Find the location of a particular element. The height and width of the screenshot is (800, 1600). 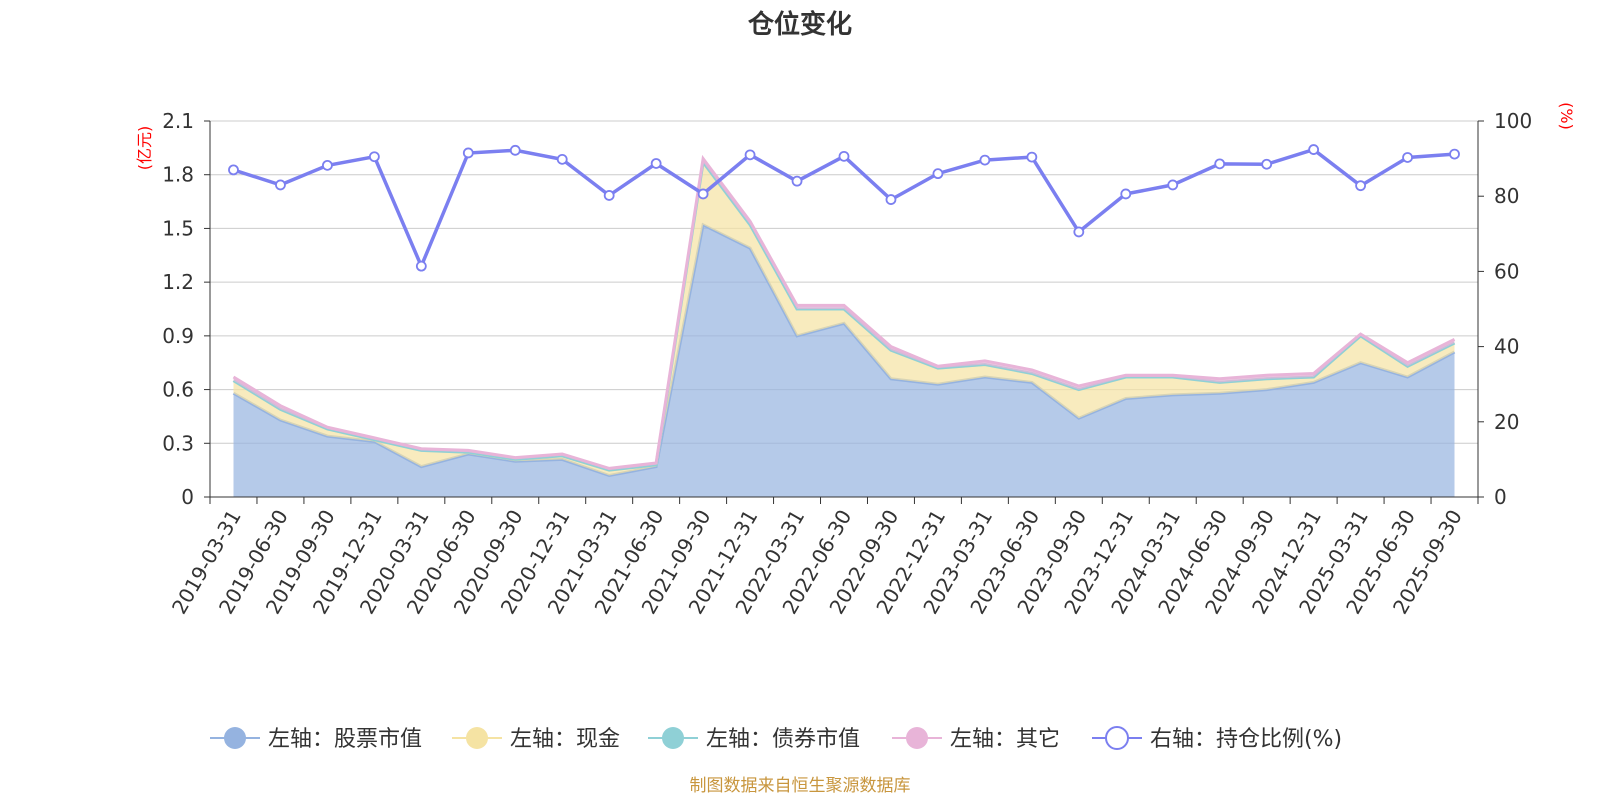

legend: 左轴：股票市值 左轴：现金 左轴：债券市值 左轴：其它 右轴：持仓比例(%) is located at coordinates (776, 739).